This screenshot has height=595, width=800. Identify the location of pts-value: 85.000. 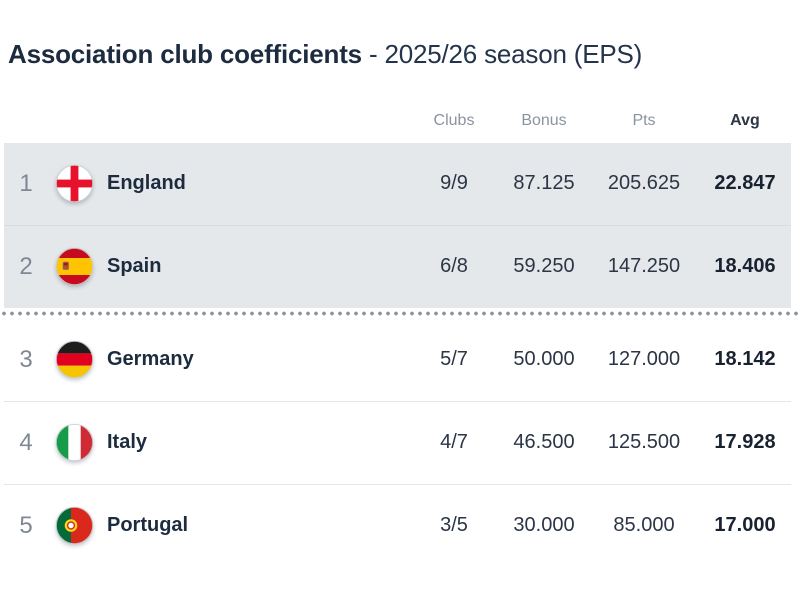
(644, 525).